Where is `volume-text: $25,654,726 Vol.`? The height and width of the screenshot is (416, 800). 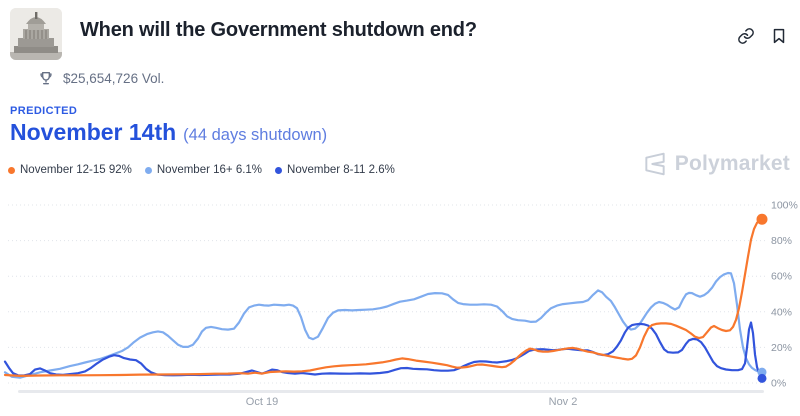 volume-text: $25,654,726 Vol. is located at coordinates (114, 78).